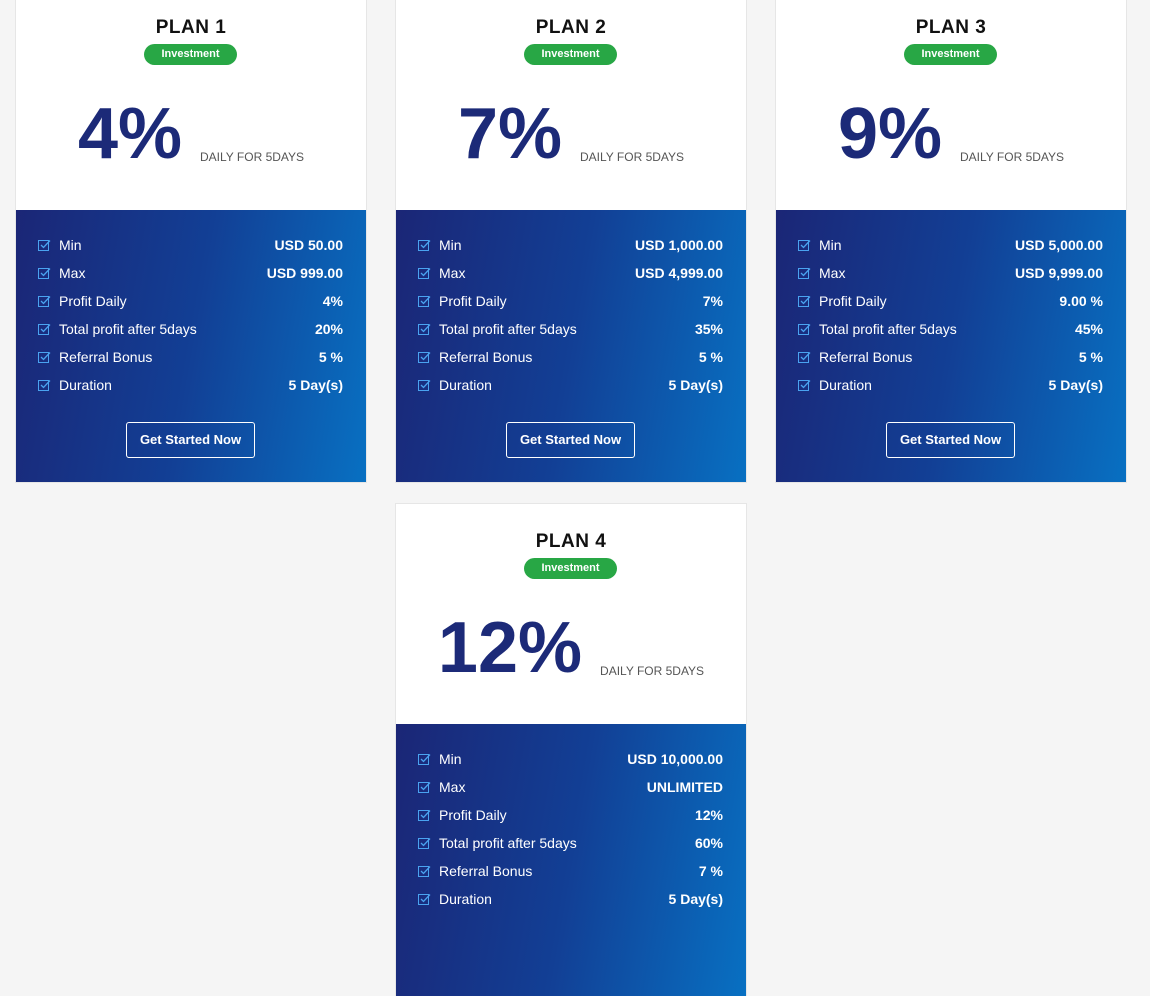 The height and width of the screenshot is (996, 1150). What do you see at coordinates (190, 273) in the screenshot?
I see `detail-row: Max USD 999.00` at bounding box center [190, 273].